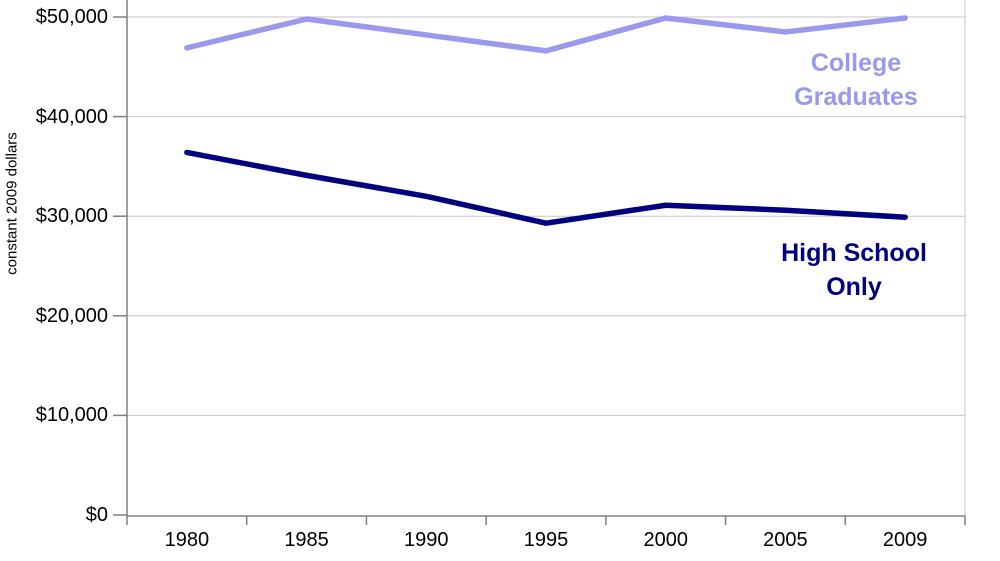 The height and width of the screenshot is (561, 1000). What do you see at coordinates (71, 415) in the screenshot?
I see `y-tick-label: $10,000` at bounding box center [71, 415].